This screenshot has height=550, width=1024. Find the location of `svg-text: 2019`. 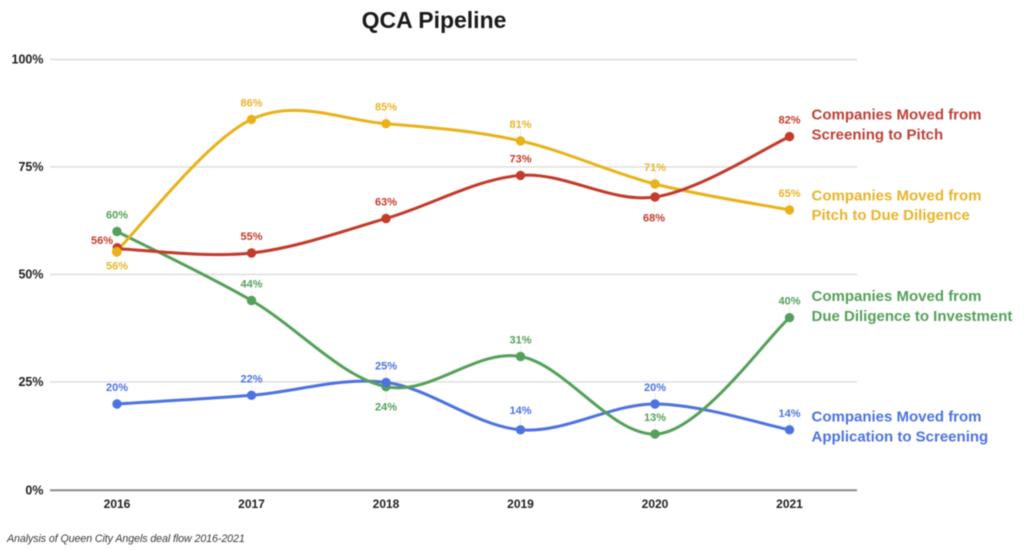

svg-text: 2019 is located at coordinates (520, 504).